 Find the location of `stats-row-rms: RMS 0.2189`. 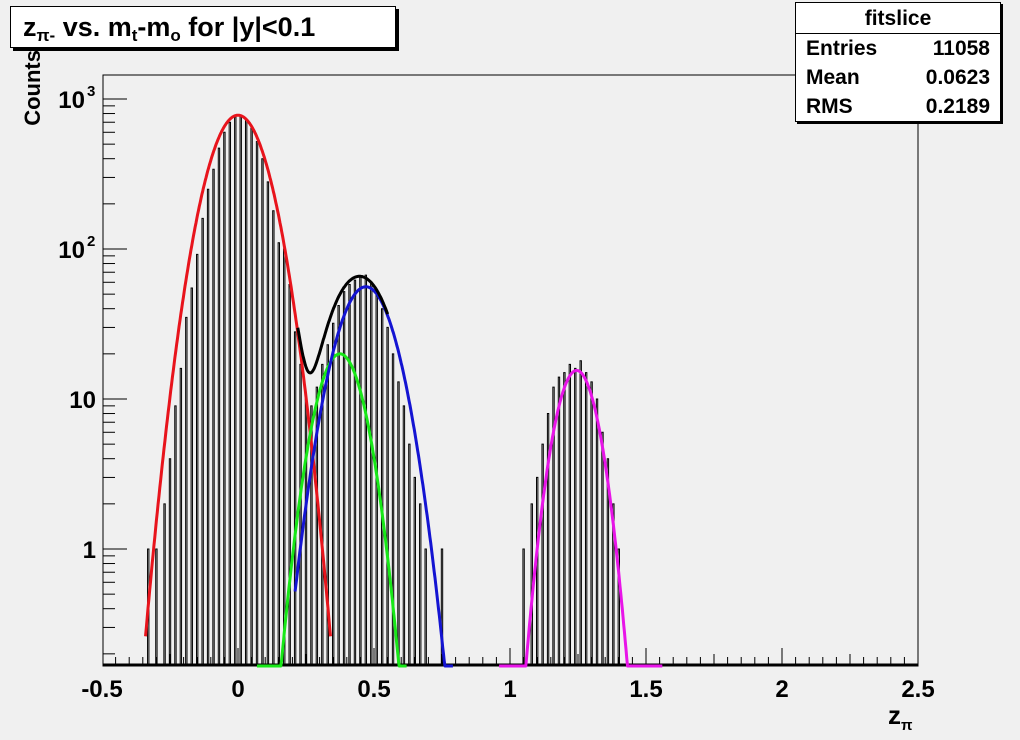

stats-row-rms: RMS 0.2189 is located at coordinates (898, 106).